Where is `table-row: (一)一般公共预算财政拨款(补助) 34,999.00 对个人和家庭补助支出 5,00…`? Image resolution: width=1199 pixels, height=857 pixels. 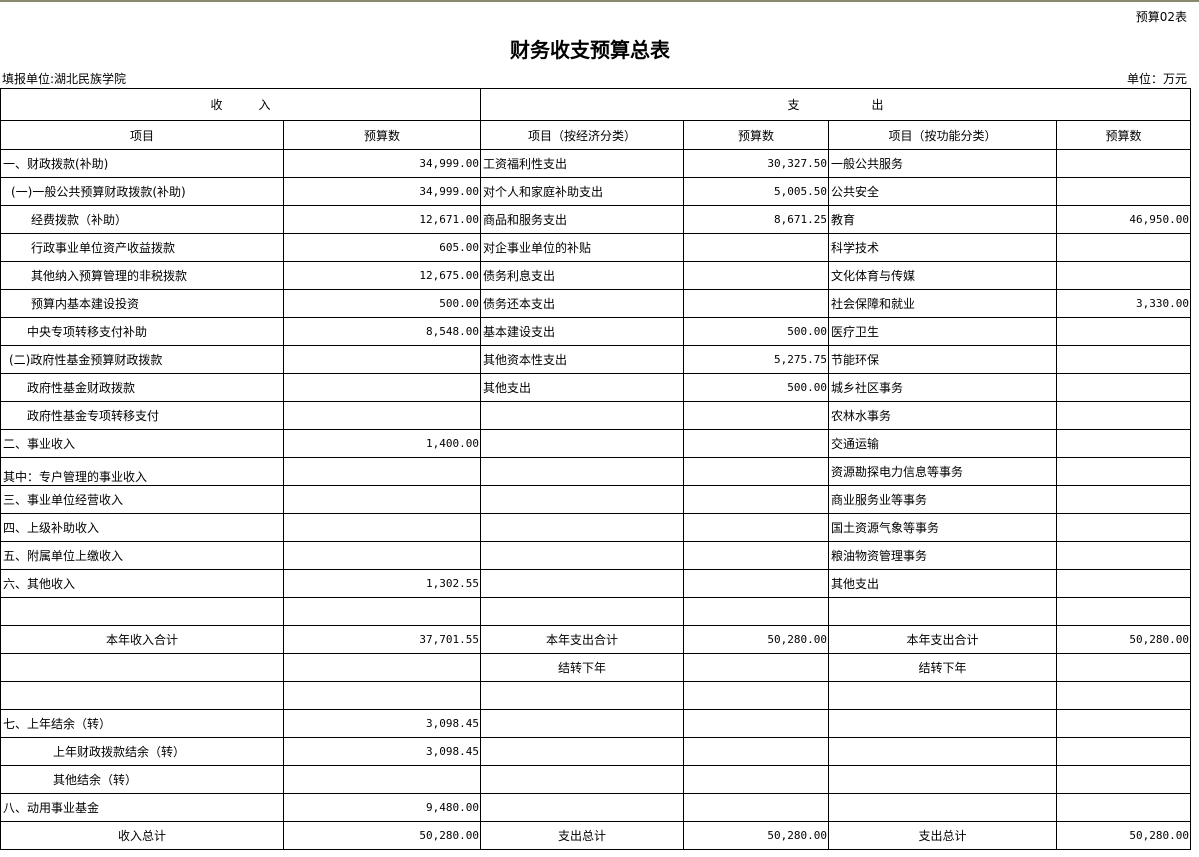
table-row: (一)一般公共预算财政拨款(补助) 34,999.00 对个人和家庭补助支出 5,00… is located at coordinates (596, 191).